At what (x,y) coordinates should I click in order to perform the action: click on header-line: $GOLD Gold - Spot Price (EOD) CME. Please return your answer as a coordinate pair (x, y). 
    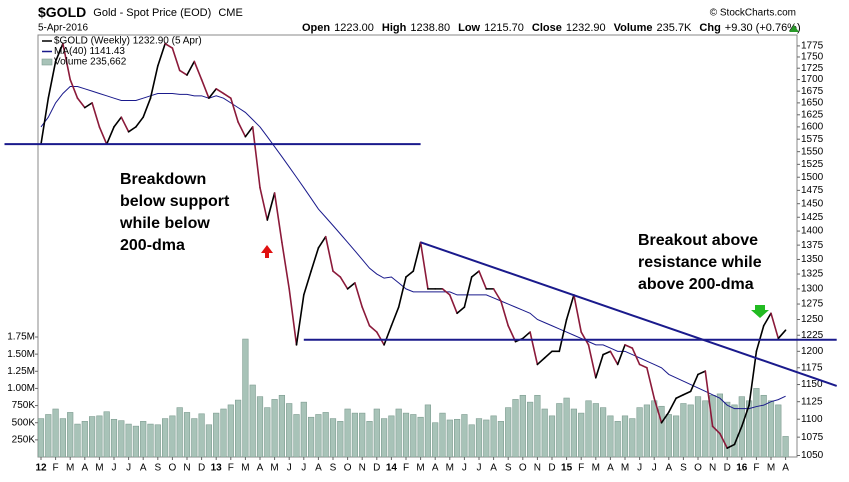
    Looking at the image, I should click on (140, 12).